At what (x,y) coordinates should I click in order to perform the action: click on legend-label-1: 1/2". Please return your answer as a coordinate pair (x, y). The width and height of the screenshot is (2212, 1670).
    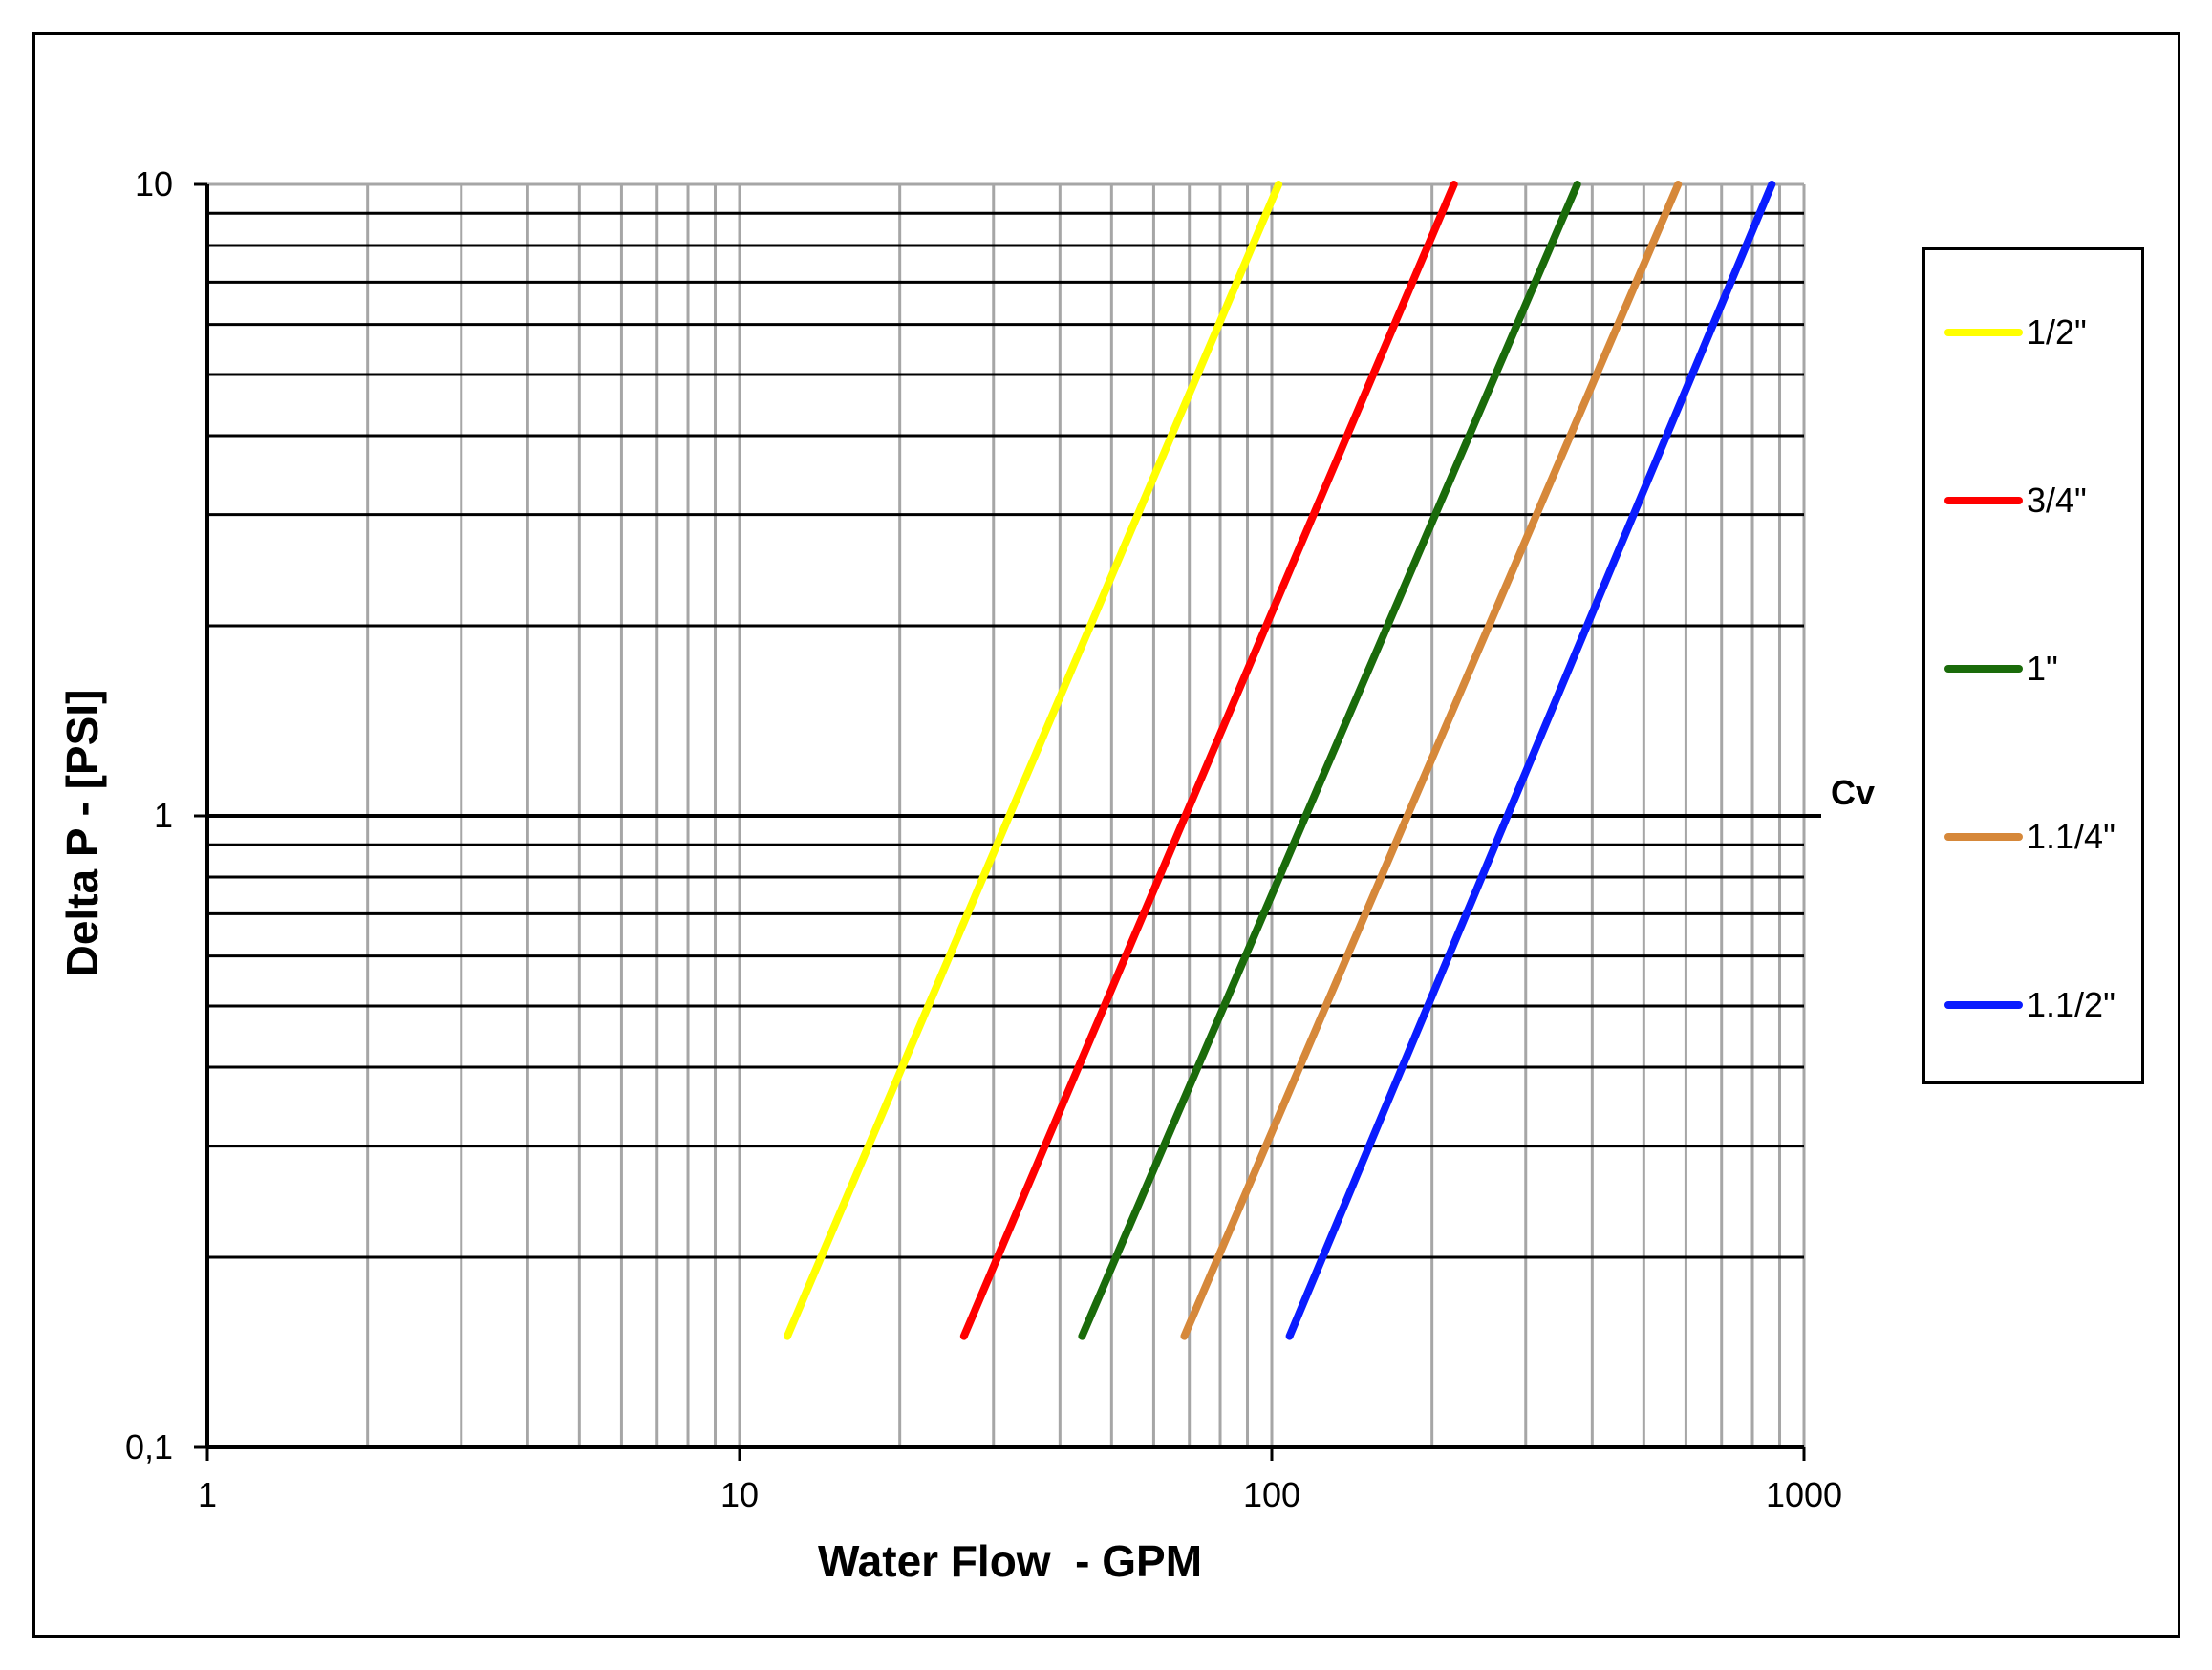
    Looking at the image, I should click on (2057, 332).